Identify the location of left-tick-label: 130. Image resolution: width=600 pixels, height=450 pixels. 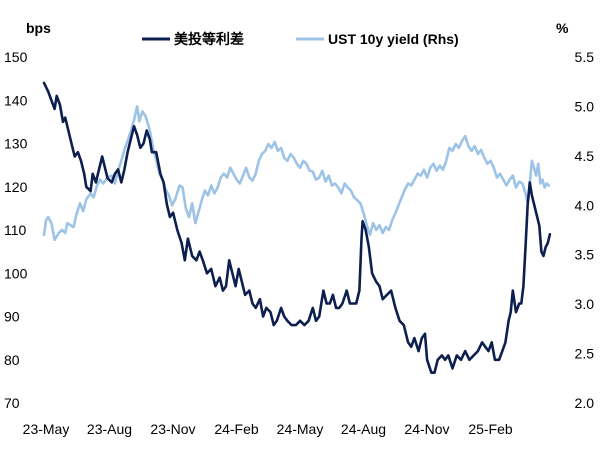
(16, 144).